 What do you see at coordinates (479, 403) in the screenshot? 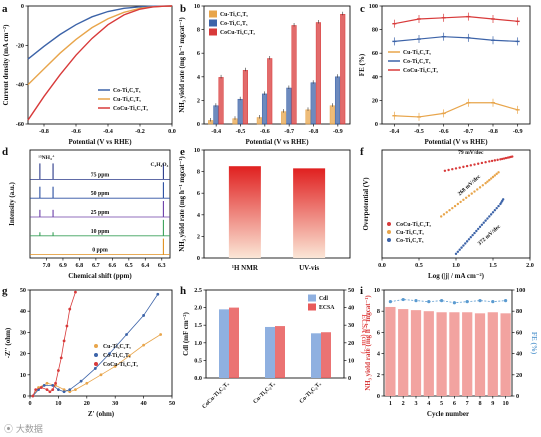
I see `x-tick-label: 8` at bounding box center [479, 403].